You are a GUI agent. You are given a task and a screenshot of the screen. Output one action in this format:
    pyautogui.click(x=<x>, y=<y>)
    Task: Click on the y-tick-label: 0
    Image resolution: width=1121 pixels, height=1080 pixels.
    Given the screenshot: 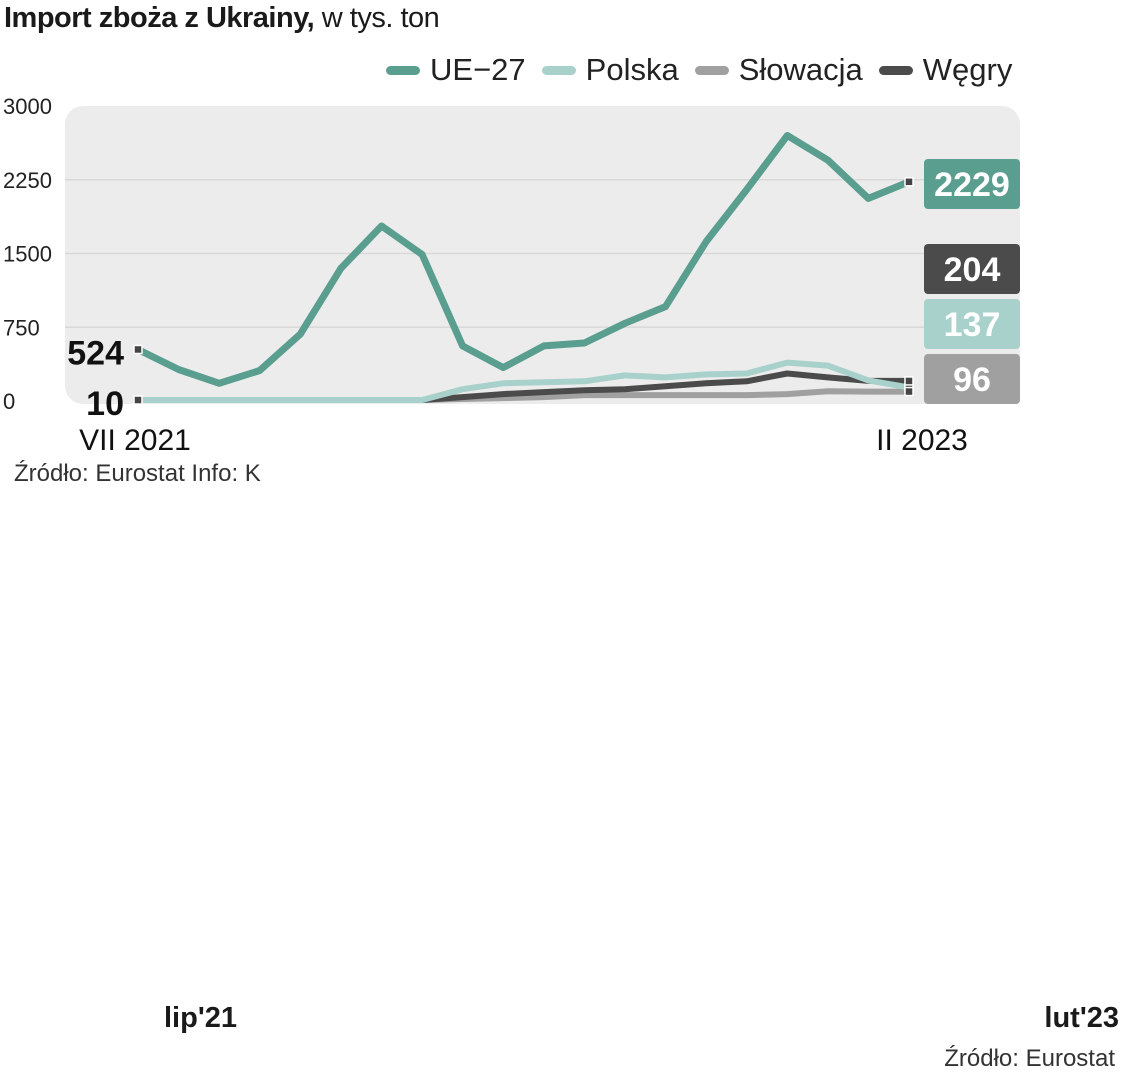 What is the action you would take?
    pyautogui.click(x=9, y=401)
    